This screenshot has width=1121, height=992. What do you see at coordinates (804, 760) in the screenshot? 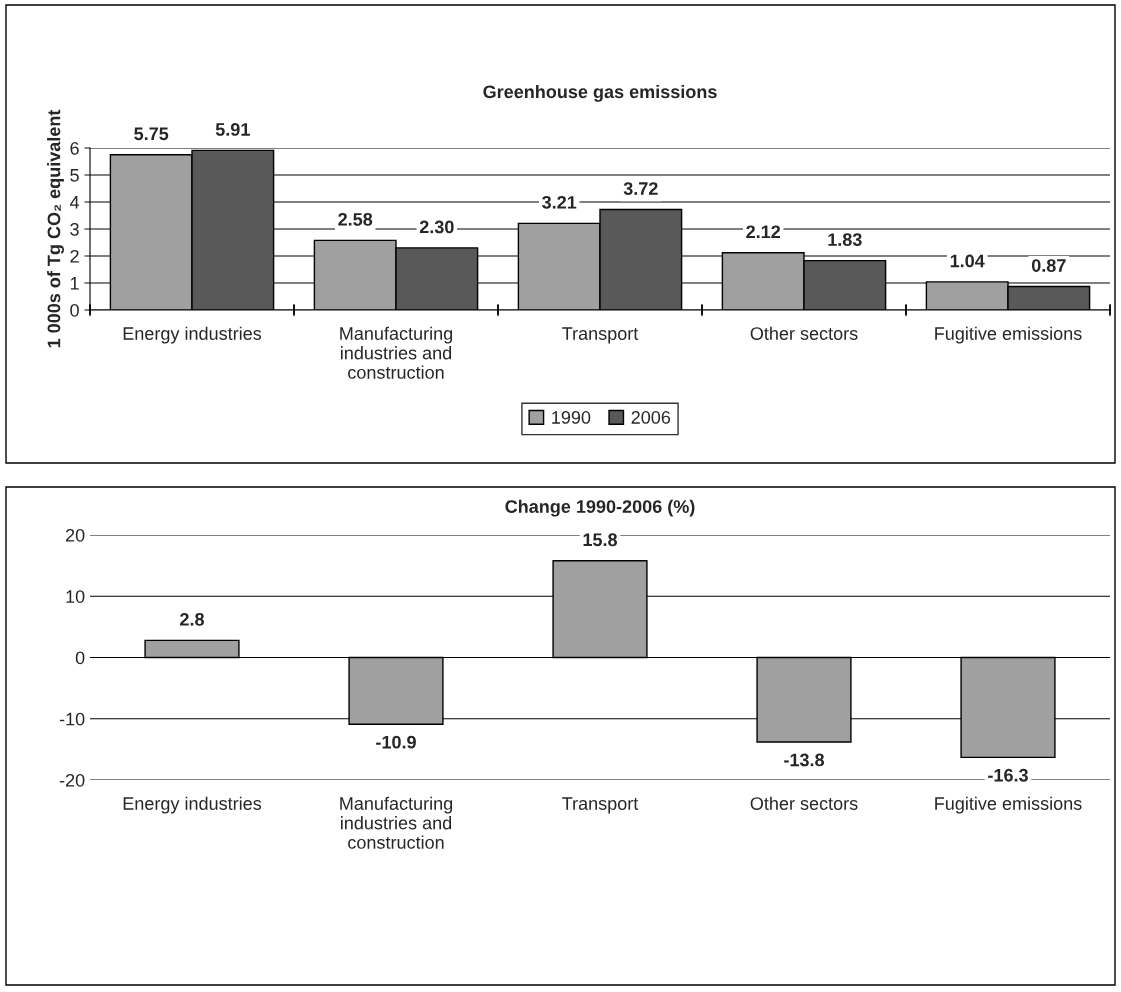
I see `data-label: -13.8` at bounding box center [804, 760].